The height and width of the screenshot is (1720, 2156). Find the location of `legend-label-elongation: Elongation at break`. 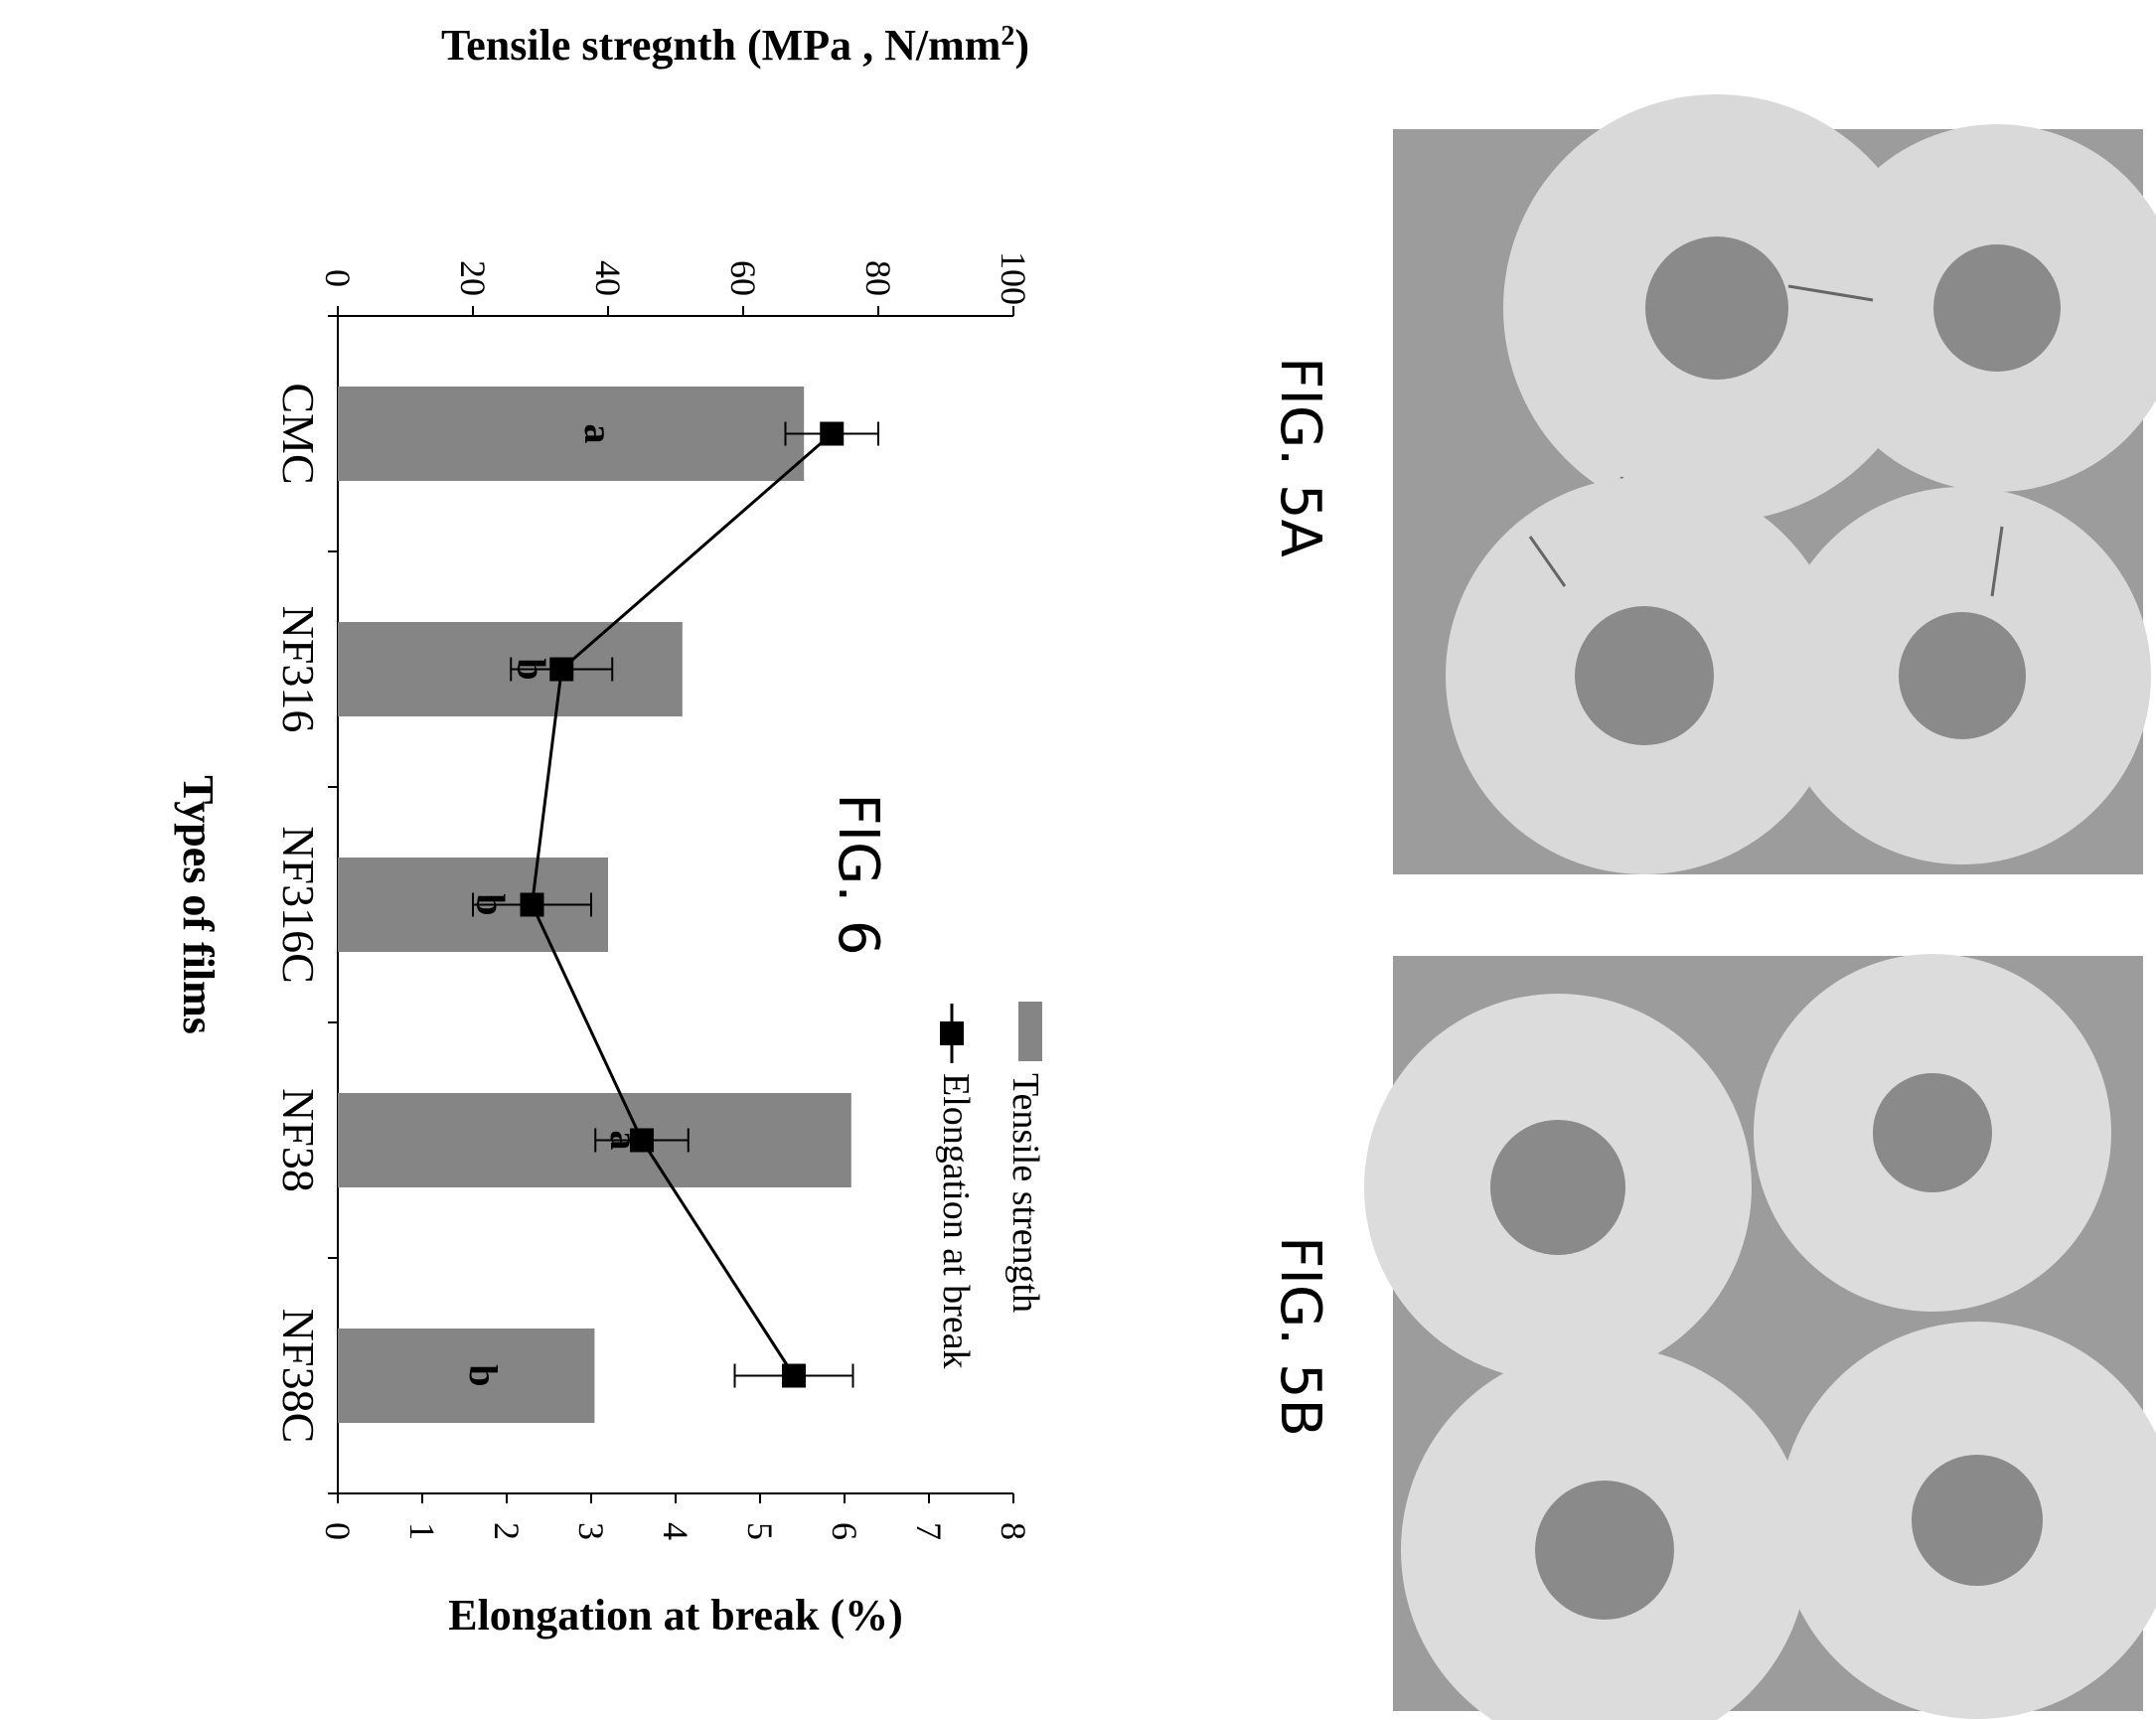

legend-label-elongation: Elongation at break is located at coordinates (956, 1221).